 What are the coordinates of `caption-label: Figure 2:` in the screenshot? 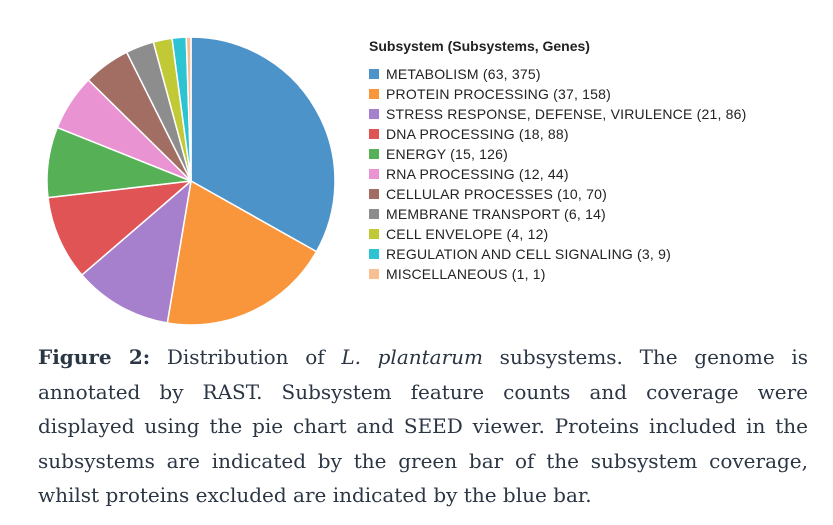 It's located at (94, 357).